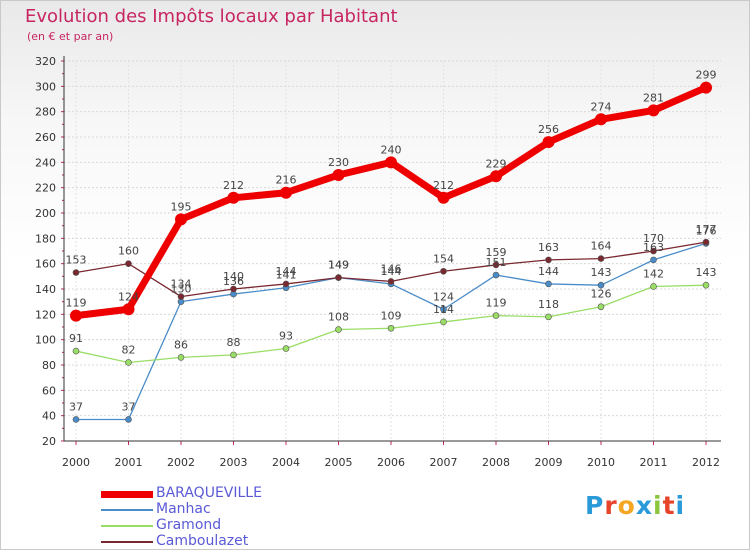  What do you see at coordinates (286, 462) in the screenshot?
I see `x-tick-label: 2004` at bounding box center [286, 462].